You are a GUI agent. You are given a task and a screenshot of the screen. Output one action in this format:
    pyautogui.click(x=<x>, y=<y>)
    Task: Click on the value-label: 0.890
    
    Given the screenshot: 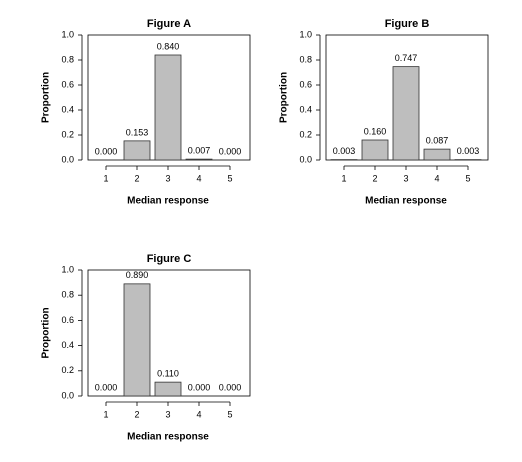 What is the action you would take?
    pyautogui.click(x=137, y=275)
    